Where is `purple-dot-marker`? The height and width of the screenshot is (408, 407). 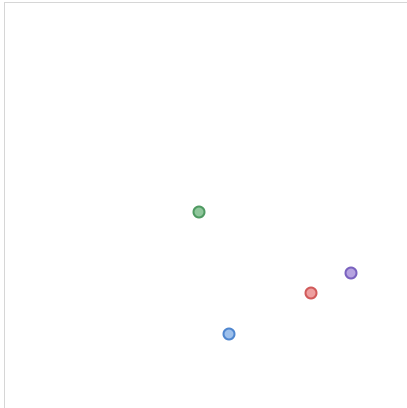 purple-dot-marker is located at coordinates (351, 273).